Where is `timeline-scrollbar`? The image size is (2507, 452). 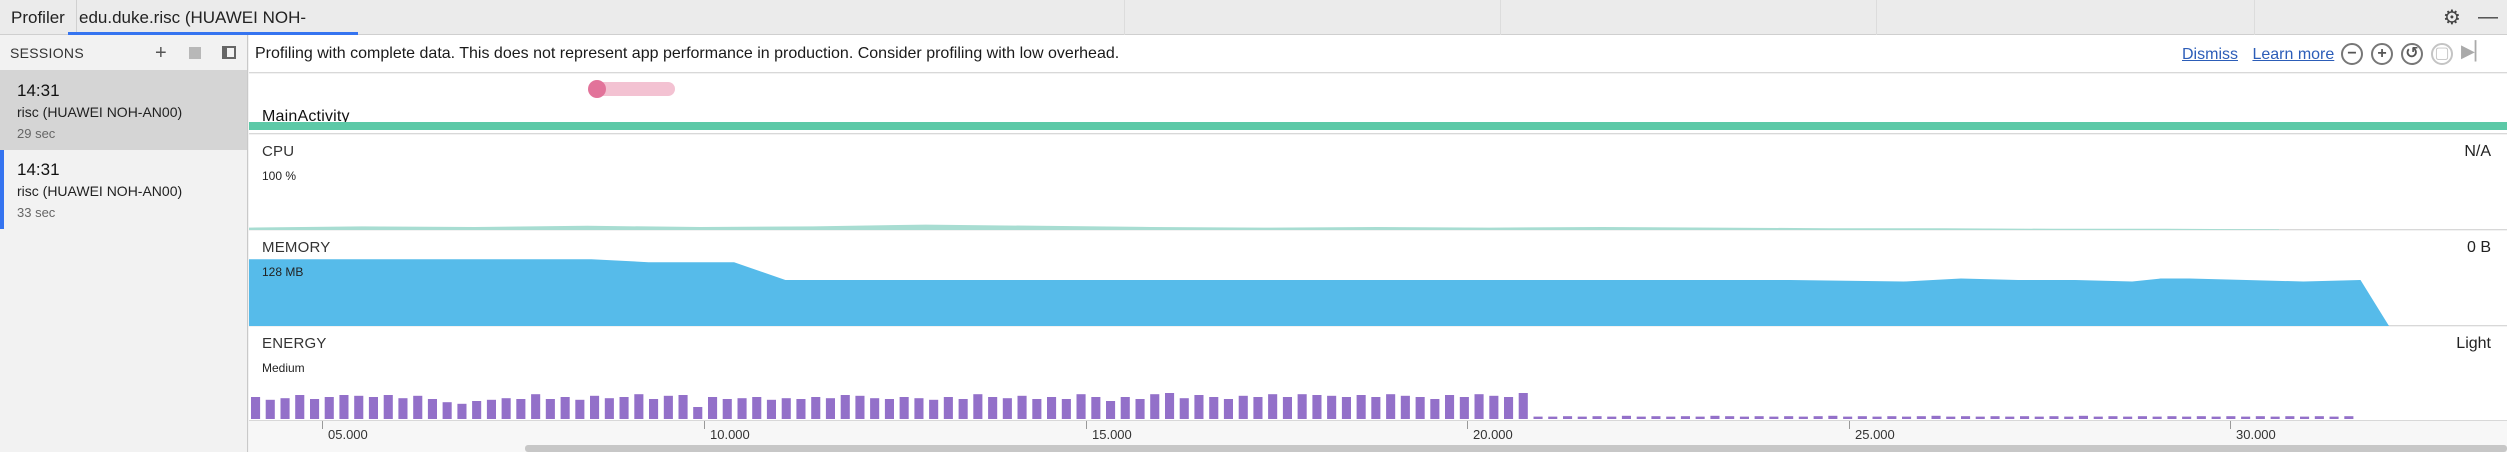
timeline-scrollbar is located at coordinates (1516, 448).